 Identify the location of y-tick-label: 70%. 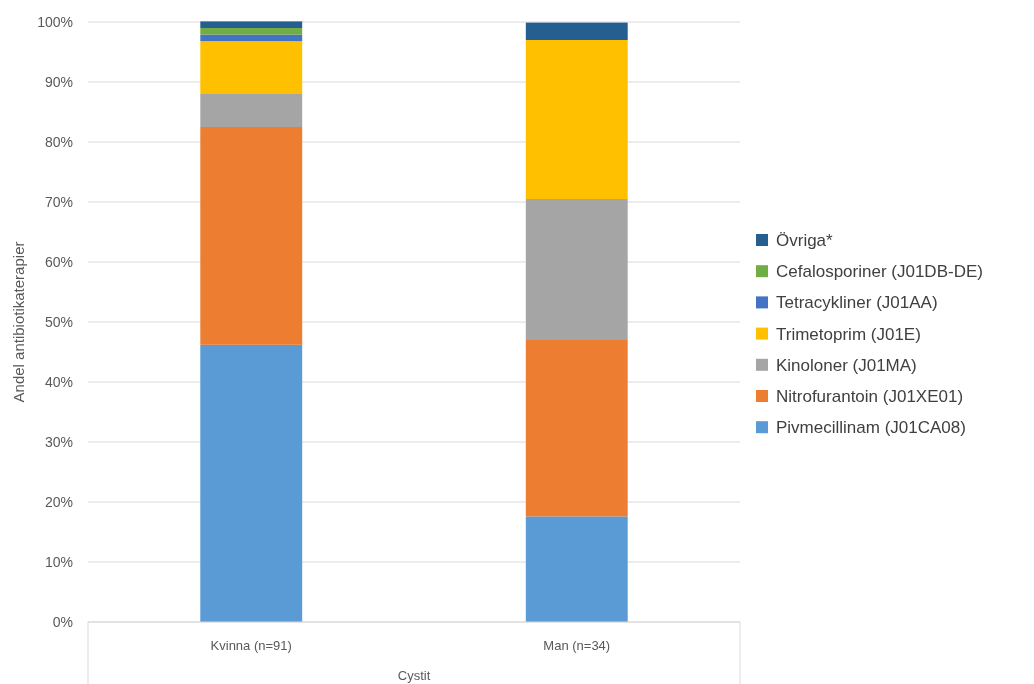
(58, 201).